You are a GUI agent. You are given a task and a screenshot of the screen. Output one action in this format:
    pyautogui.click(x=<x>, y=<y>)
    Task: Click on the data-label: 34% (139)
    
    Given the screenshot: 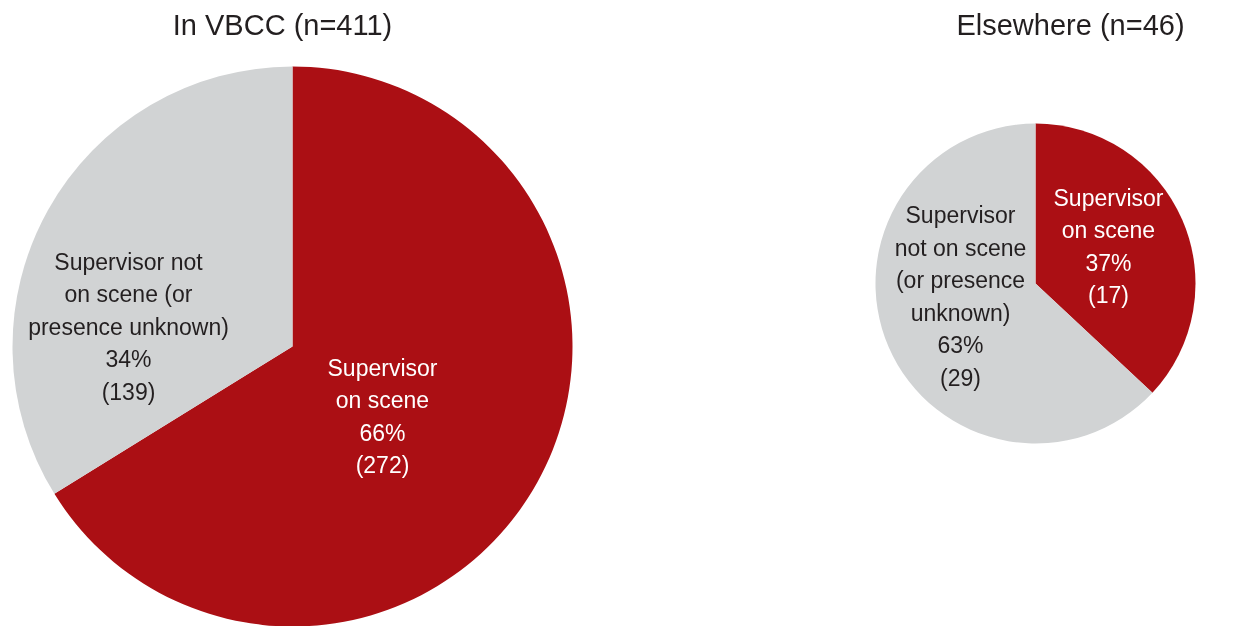 What is the action you would take?
    pyautogui.click(x=128, y=375)
    